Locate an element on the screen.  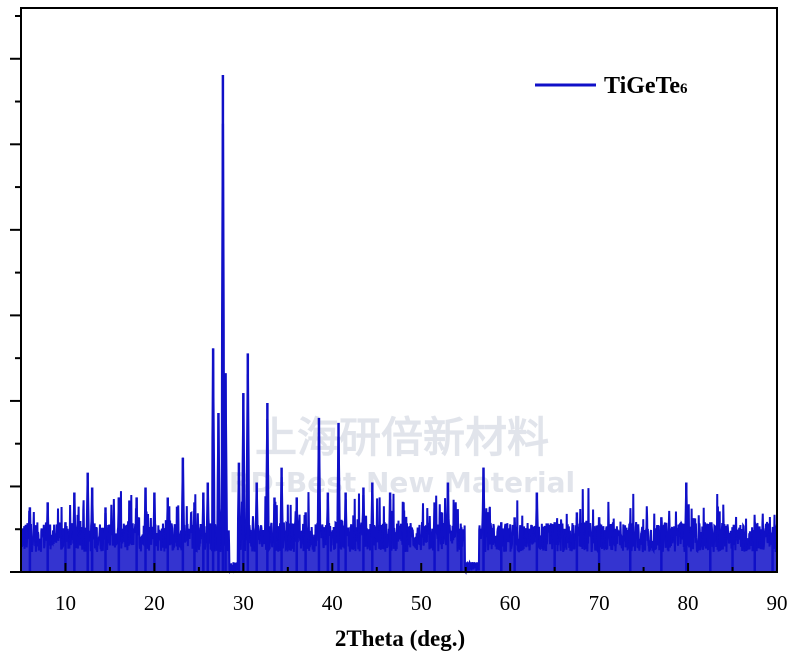
x-tick-label: 20 is located at coordinates (154, 603).